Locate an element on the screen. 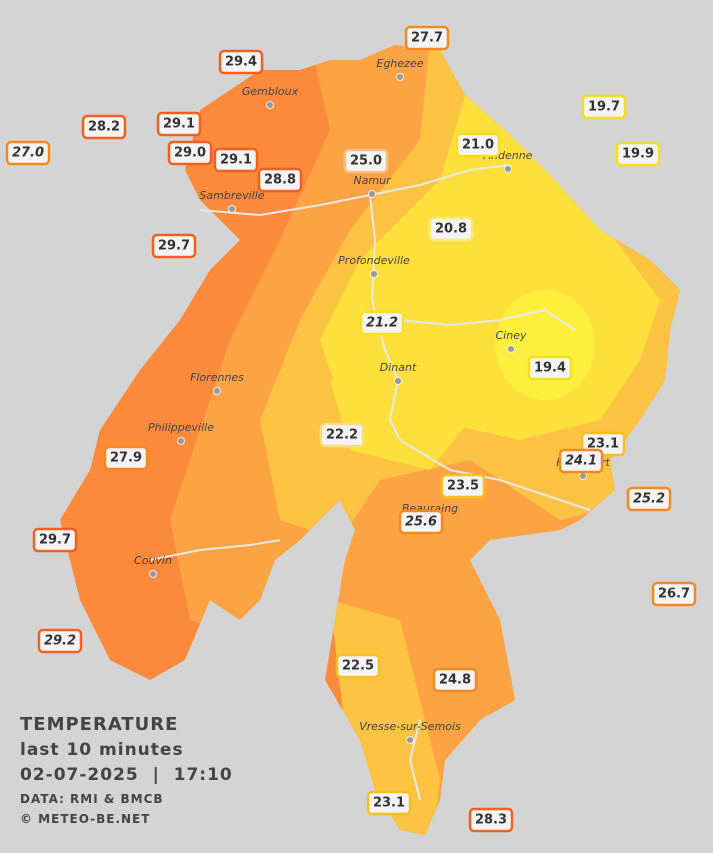  station-value: 23.5 is located at coordinates (463, 486).